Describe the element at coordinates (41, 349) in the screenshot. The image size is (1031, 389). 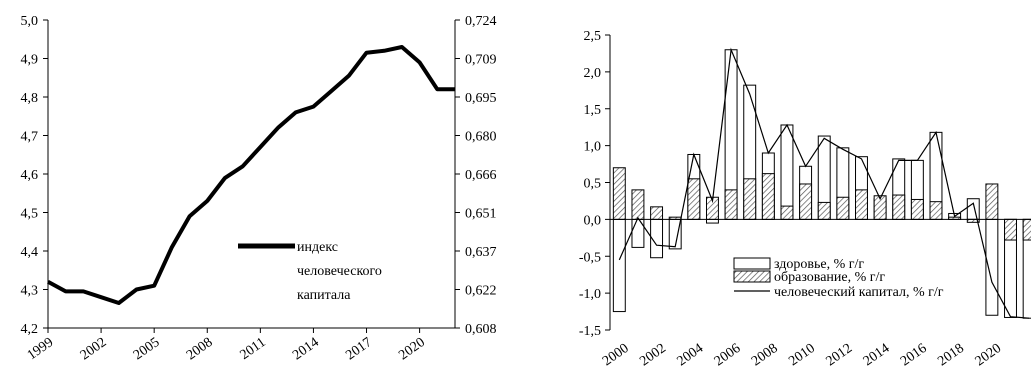
I see `left-x-tick-label: 1999` at that location.